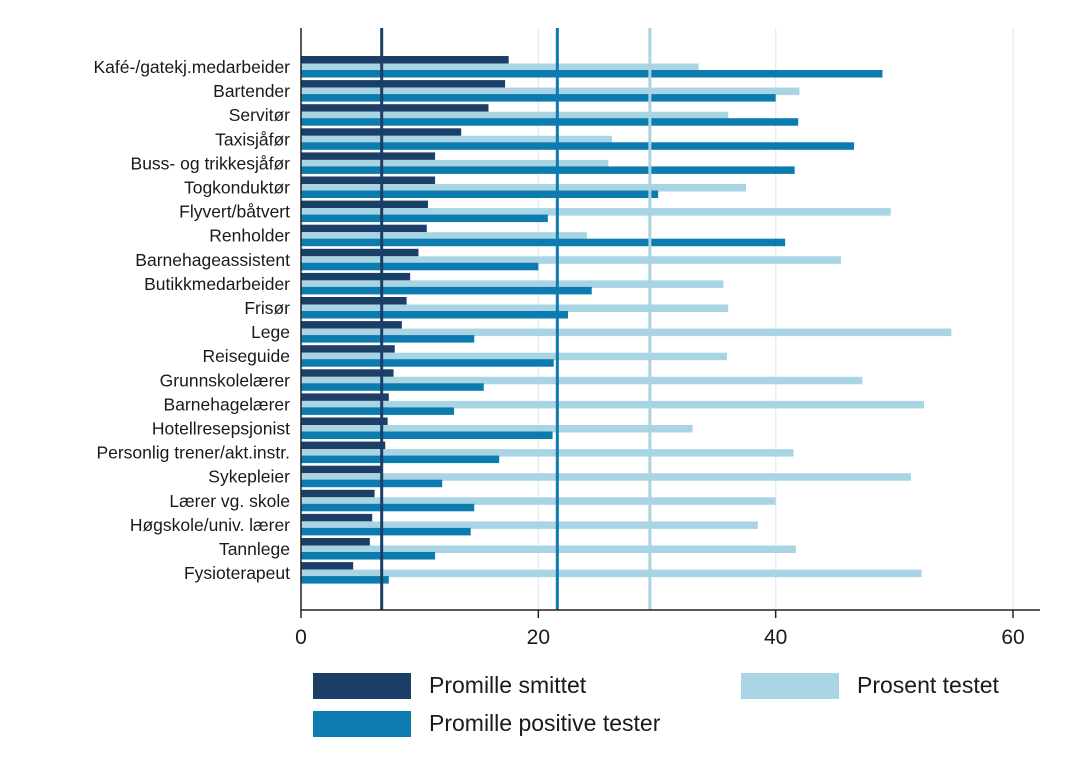 The width and height of the screenshot is (1067, 770). Describe the element at coordinates (246, 356) in the screenshot. I see `category-label: Reiseguide` at that location.